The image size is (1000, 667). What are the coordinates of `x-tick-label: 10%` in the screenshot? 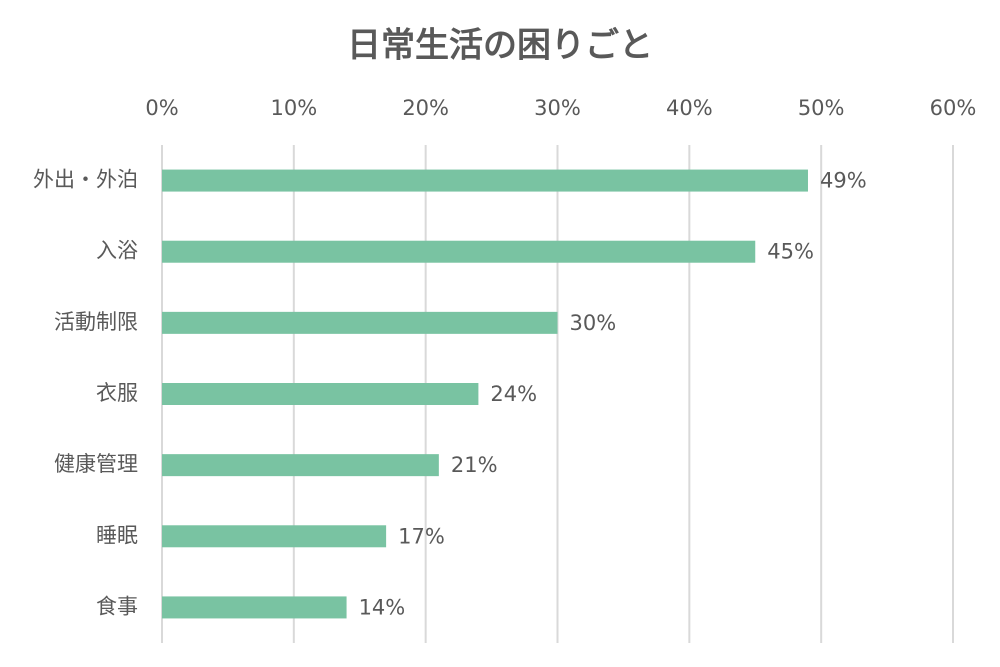 It's located at (293, 108).